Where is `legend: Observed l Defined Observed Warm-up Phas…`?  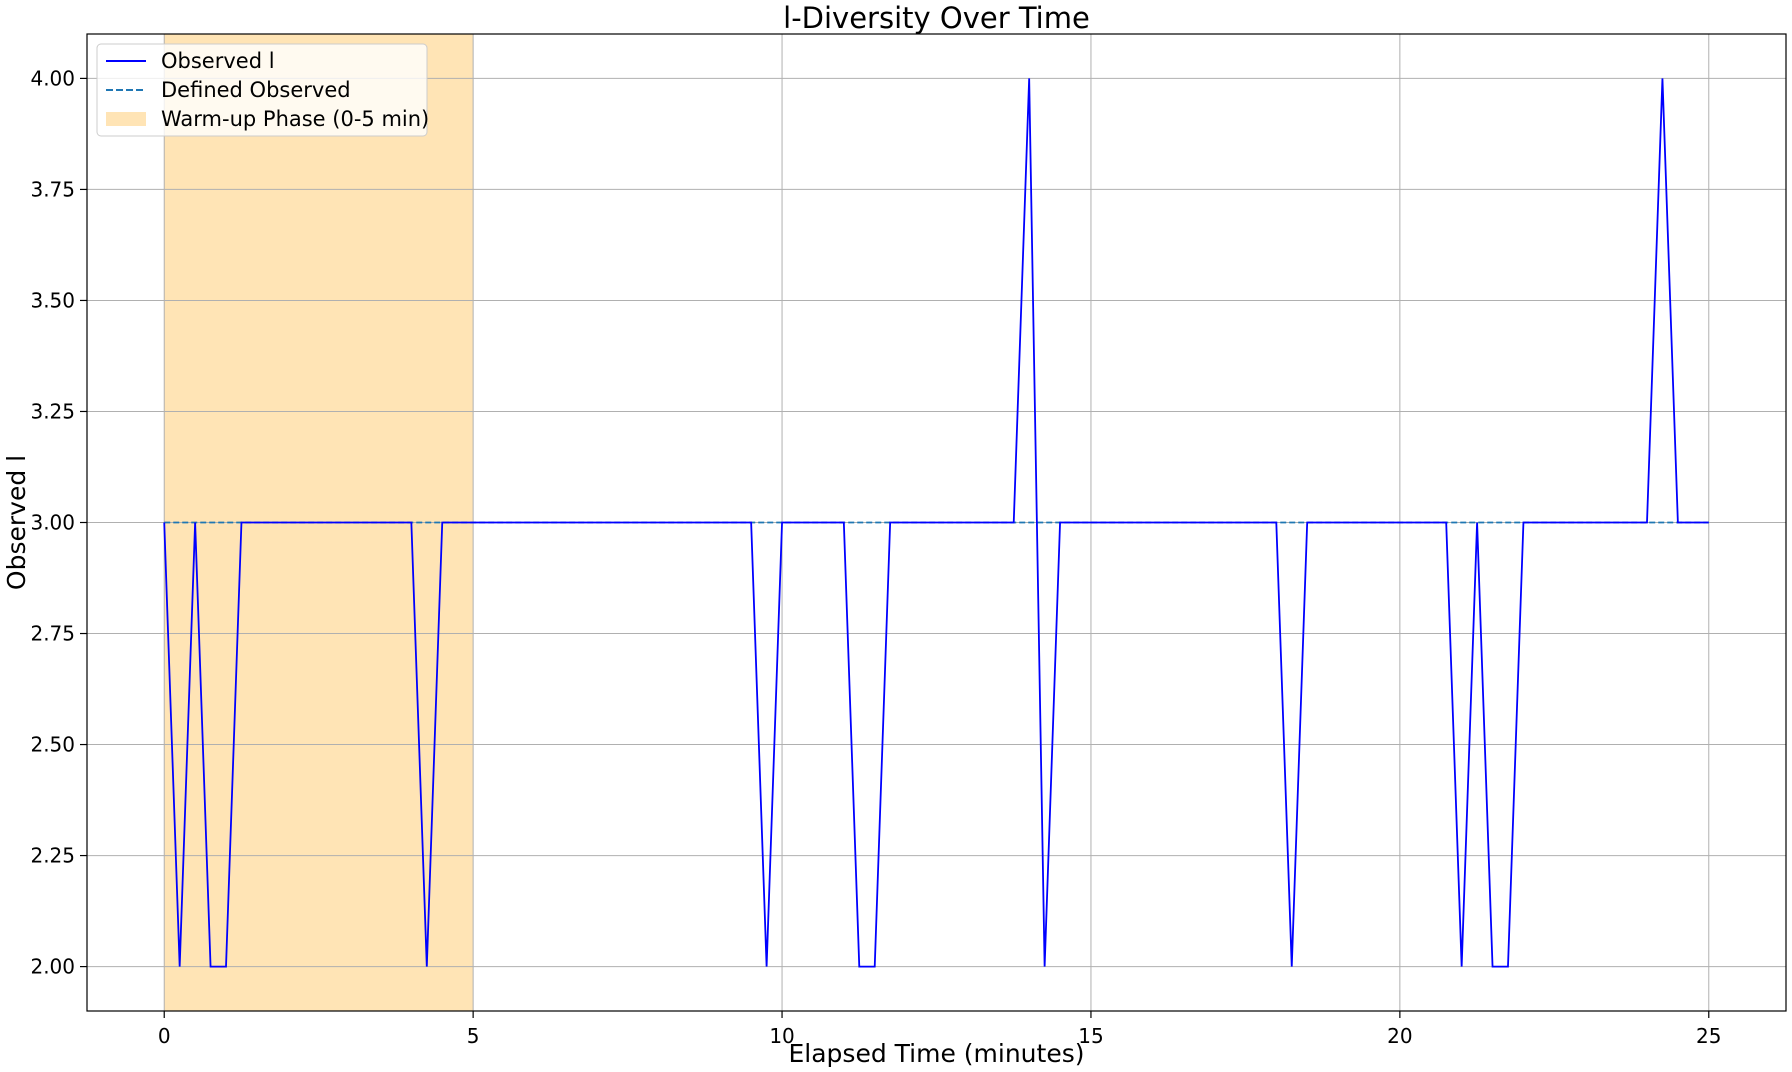
legend: Observed l Defined Observed Warm-up Phas… is located at coordinates (262, 90).